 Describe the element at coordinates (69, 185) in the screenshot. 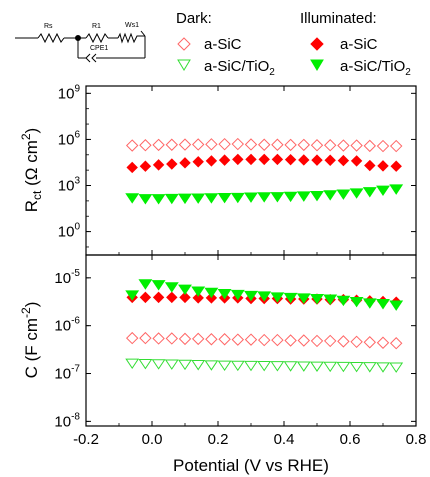

I see `rct-y-tick-label: 10³` at that location.